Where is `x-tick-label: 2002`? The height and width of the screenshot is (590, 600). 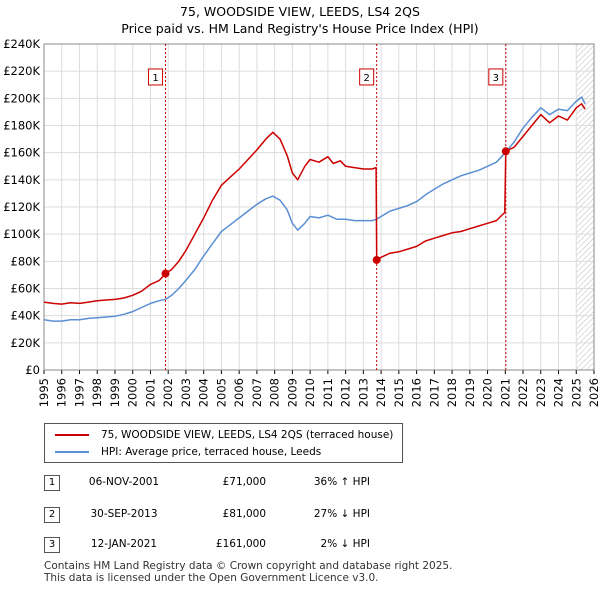
x-tick-label: 2002 is located at coordinates (168, 392).